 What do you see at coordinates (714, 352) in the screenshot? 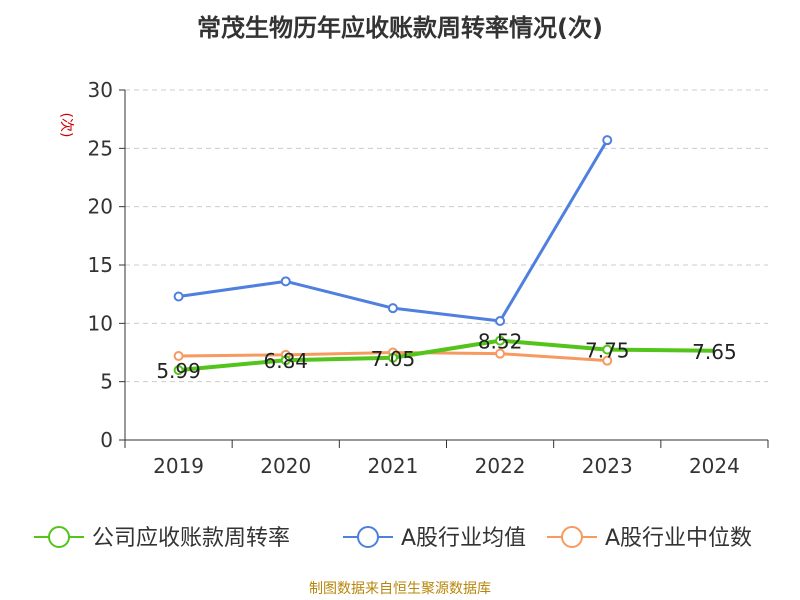
I see `data-label: 7.65` at bounding box center [714, 352].